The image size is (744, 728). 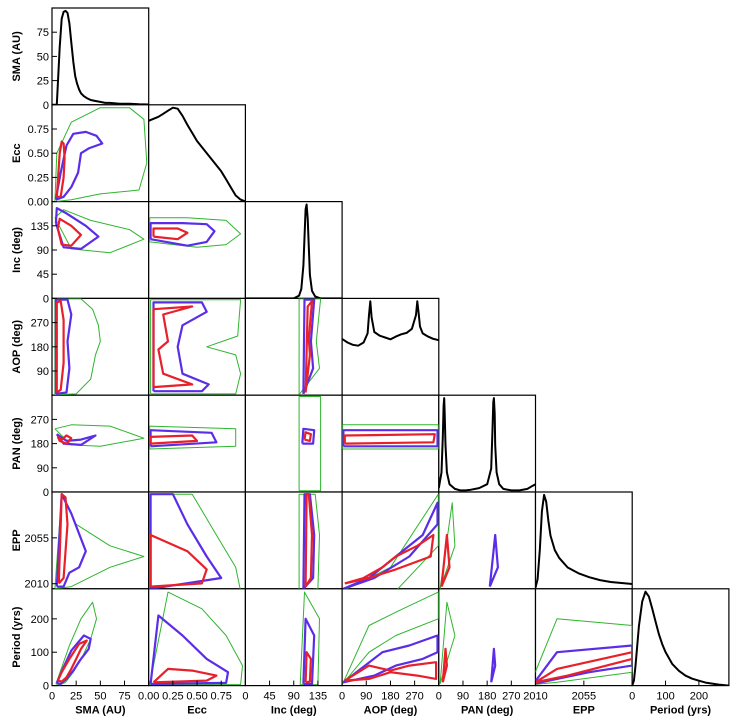 I want to click on ytick-label-row-4: 270, so click(x=40, y=420).